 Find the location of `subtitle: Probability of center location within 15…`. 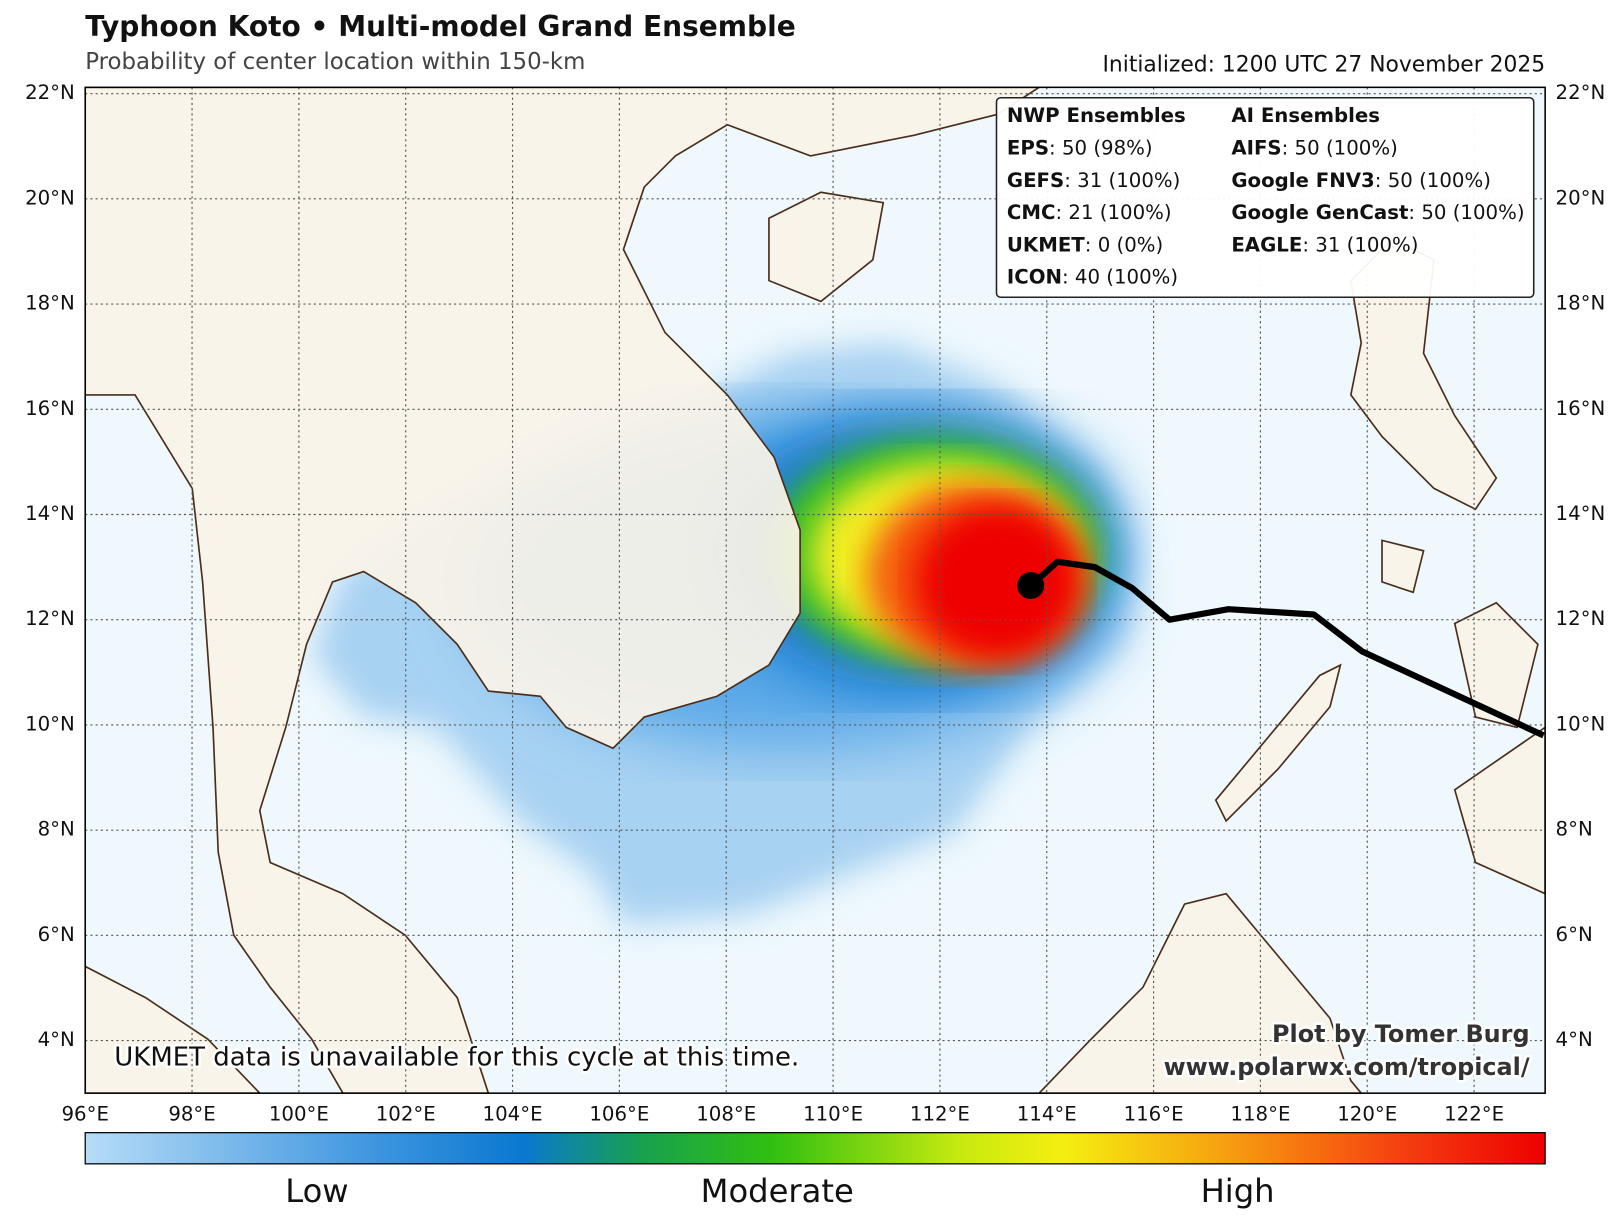

subtitle: Probability of center location within 15… is located at coordinates (335, 62).